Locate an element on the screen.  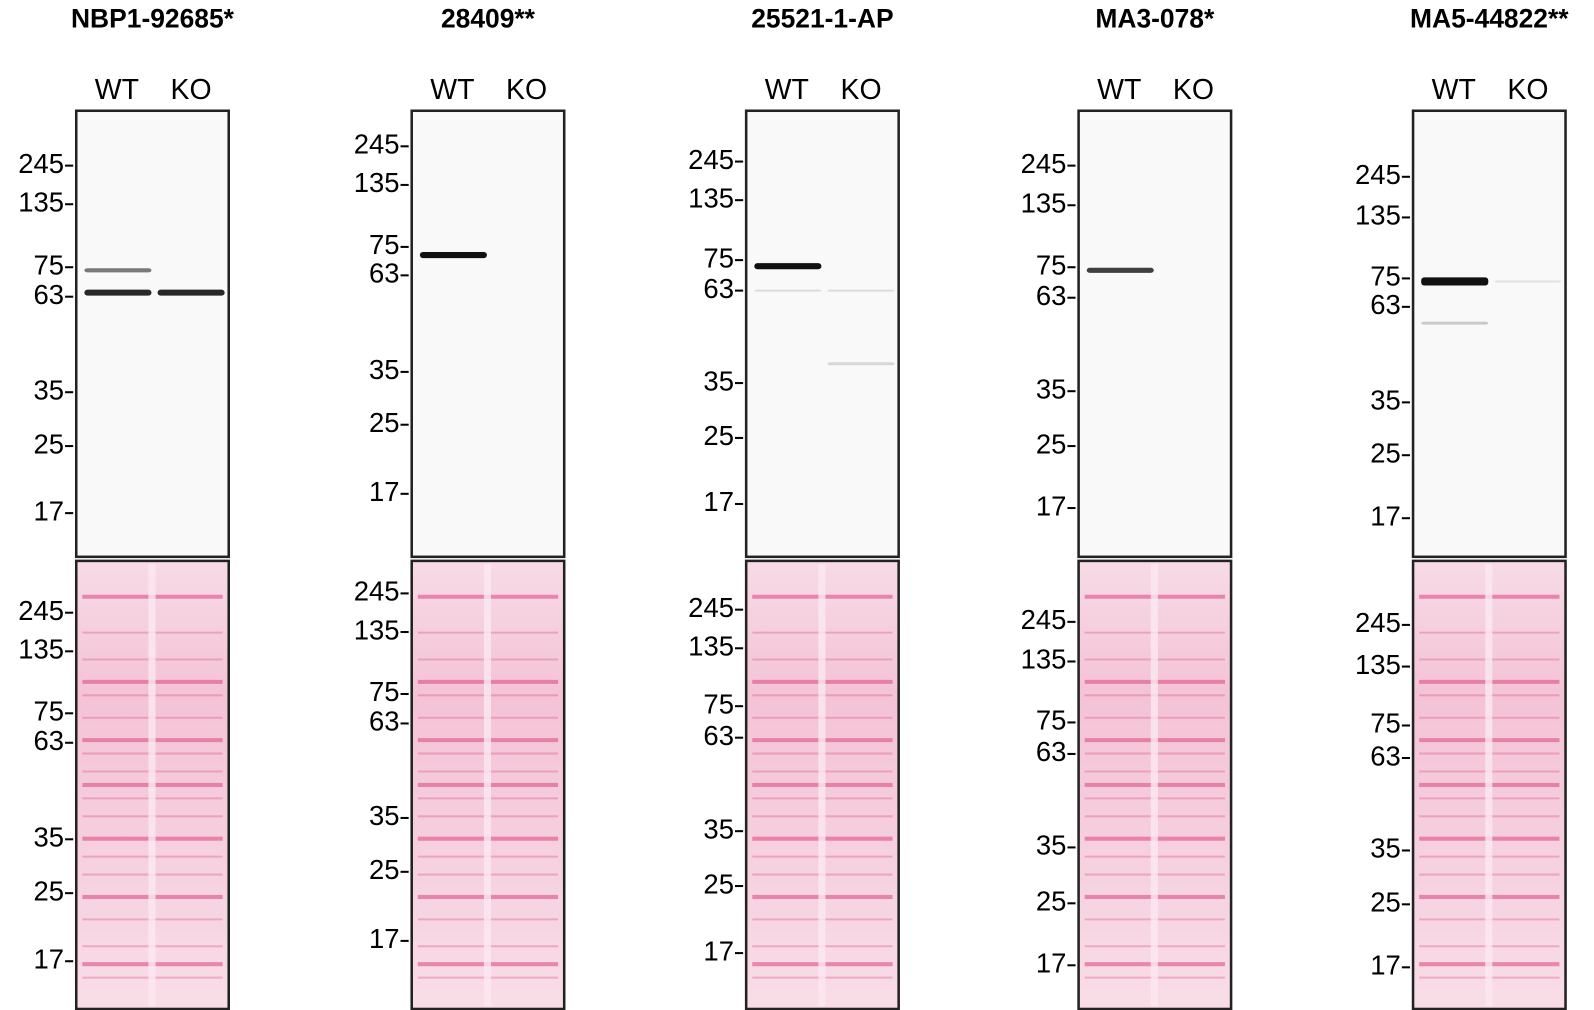
panel-title: 25521-1-AP is located at coordinates (822, 18).